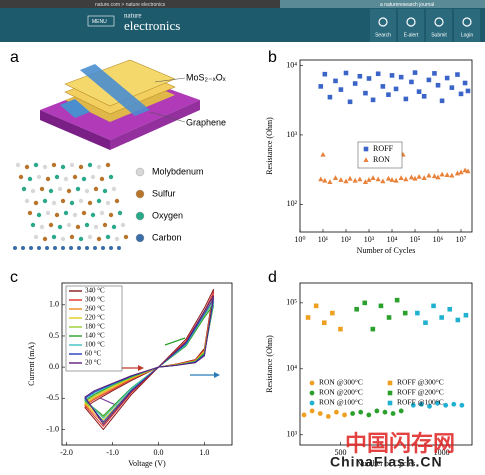  Describe the element at coordinates (242, 4) in the screenshot. I see `top-bar` at that location.